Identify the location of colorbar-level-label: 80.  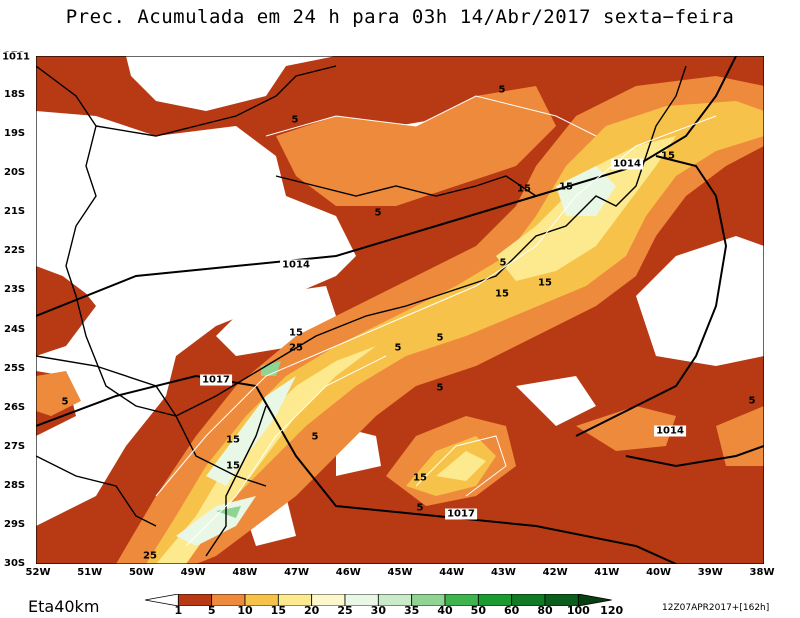
(545, 610).